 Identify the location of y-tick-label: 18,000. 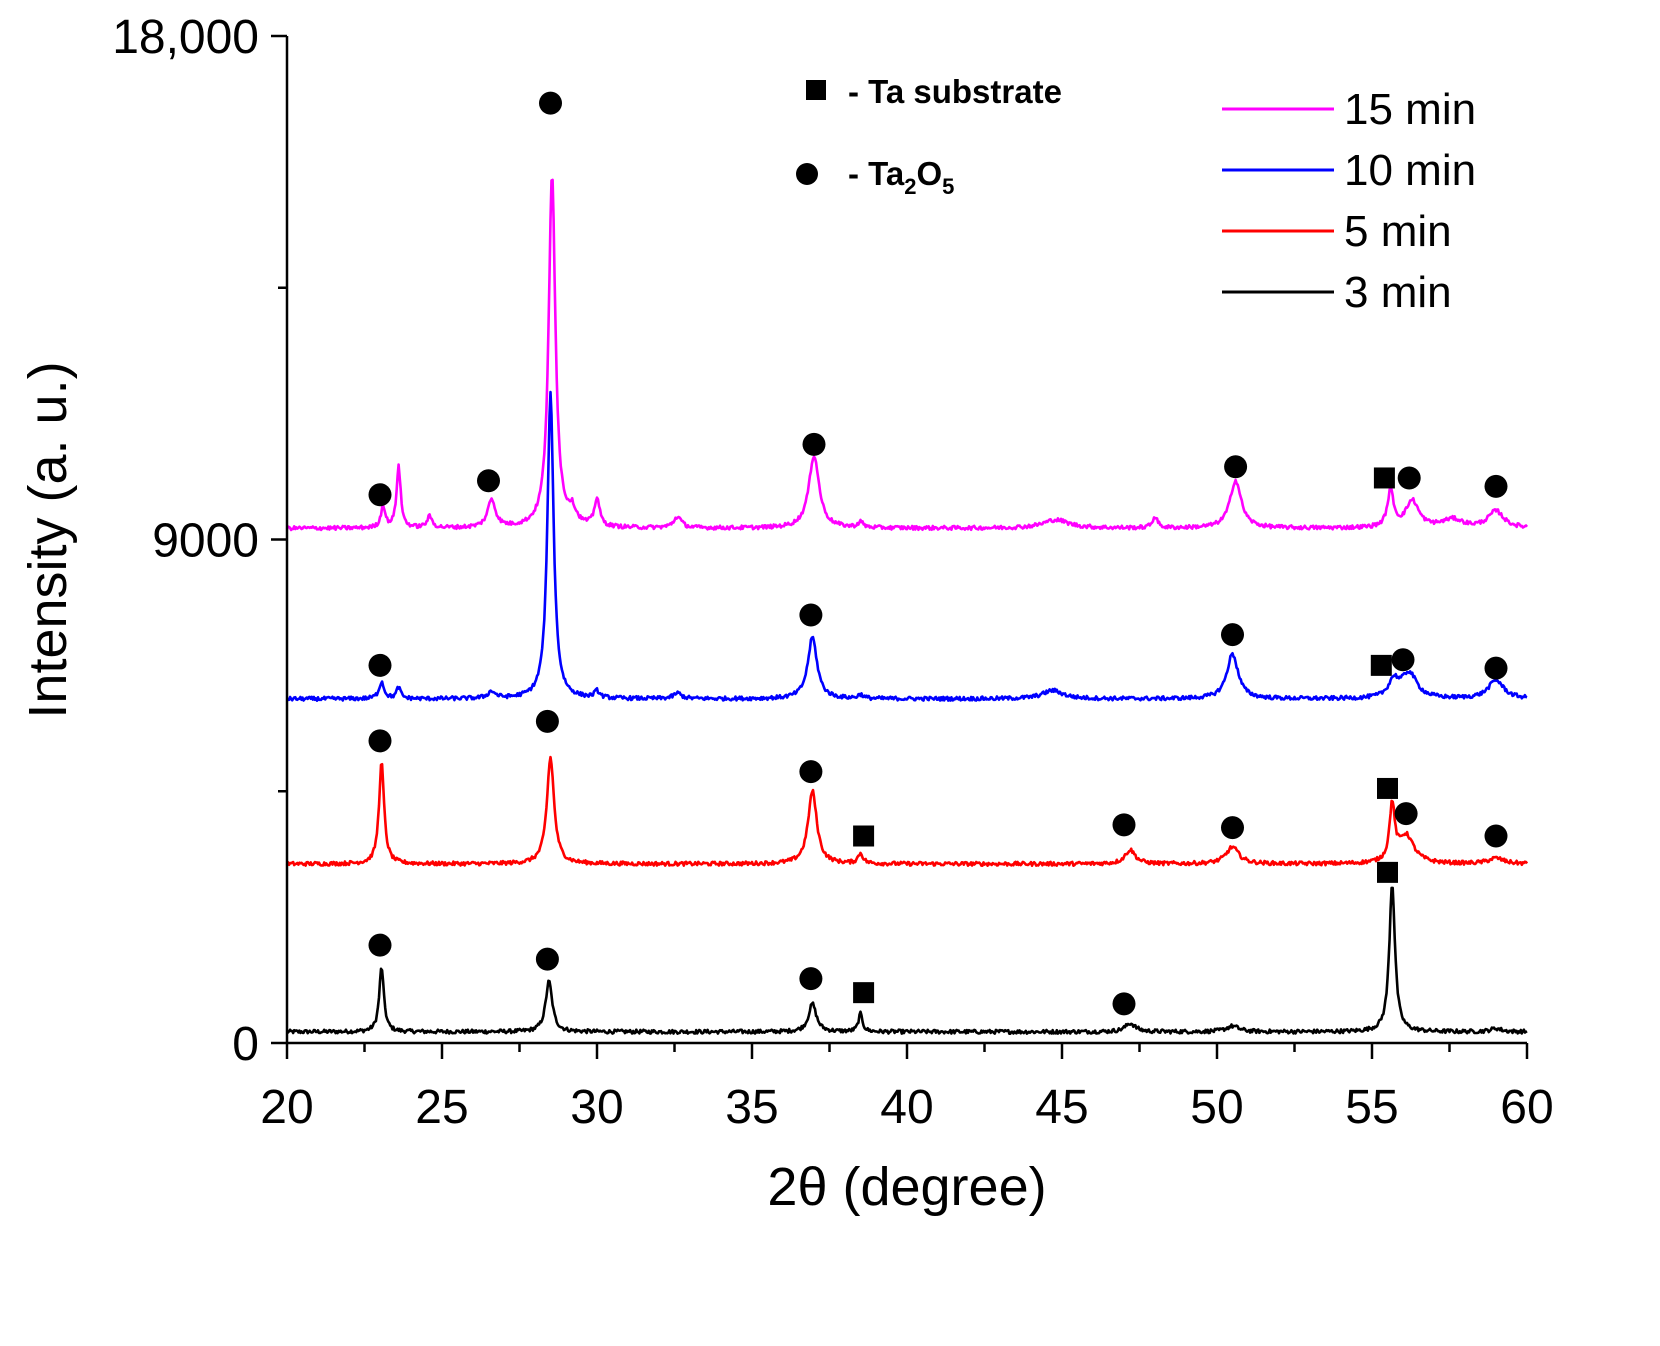
(185, 37).